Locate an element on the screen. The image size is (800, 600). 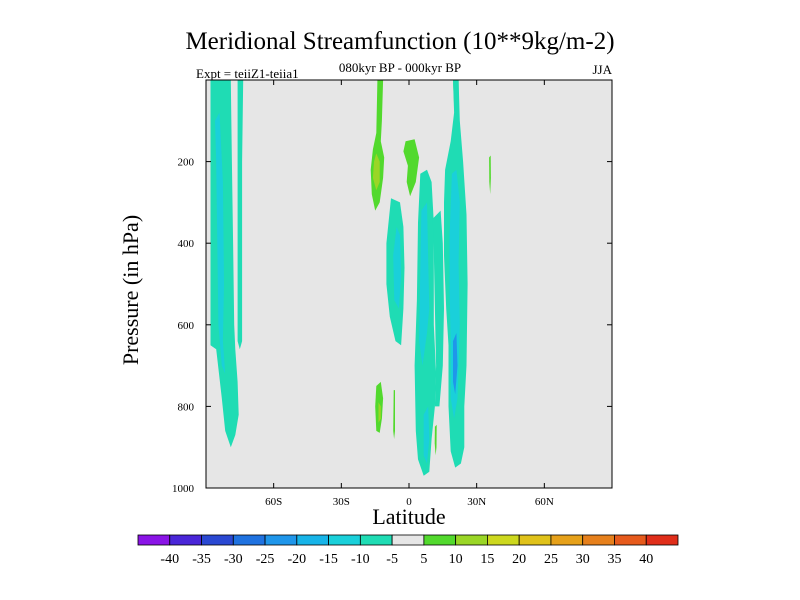
colorbar-label: -15 is located at coordinates (328, 559).